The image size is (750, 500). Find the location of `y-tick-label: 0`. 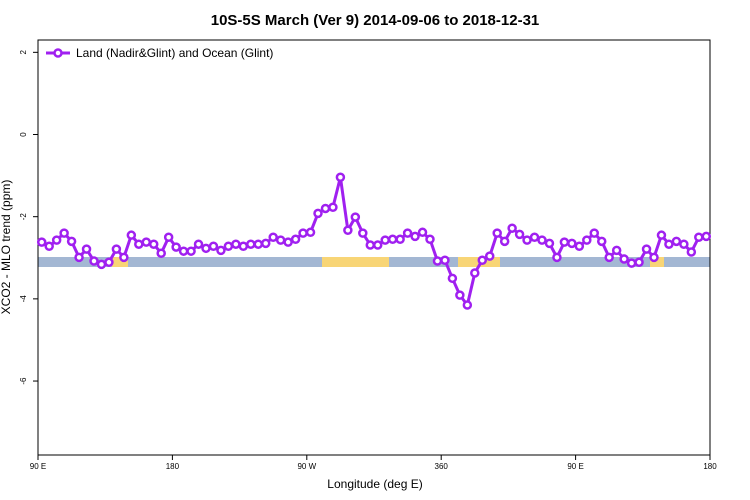

y-tick-label: 0 is located at coordinates (23, 134).